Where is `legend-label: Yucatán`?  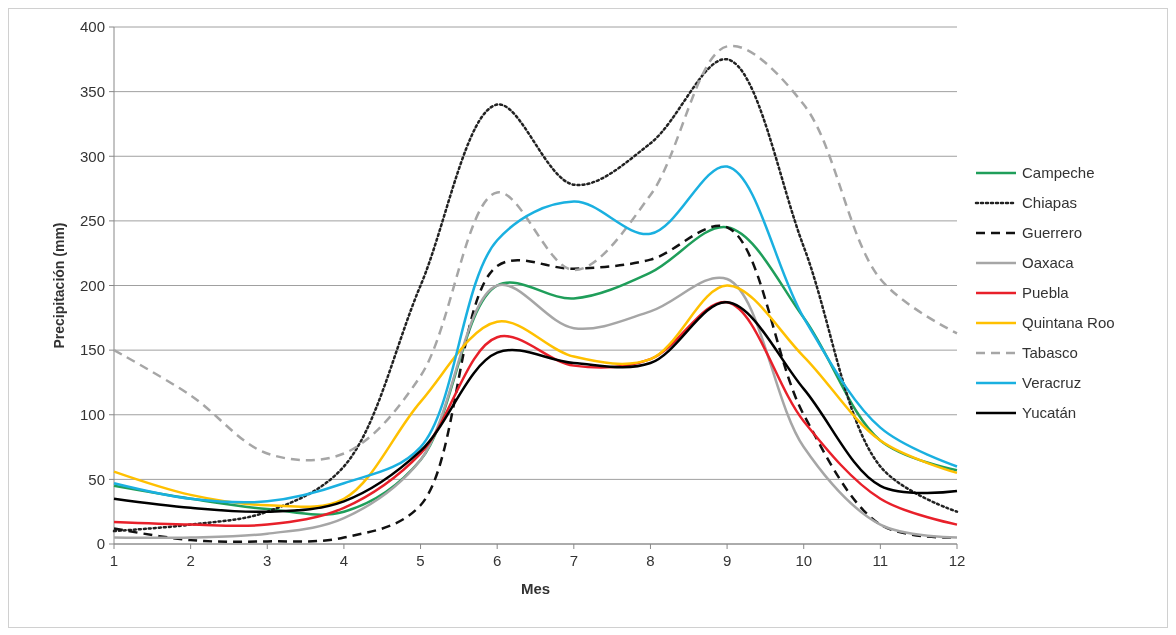
legend-label: Yucatán is located at coordinates (1049, 413).